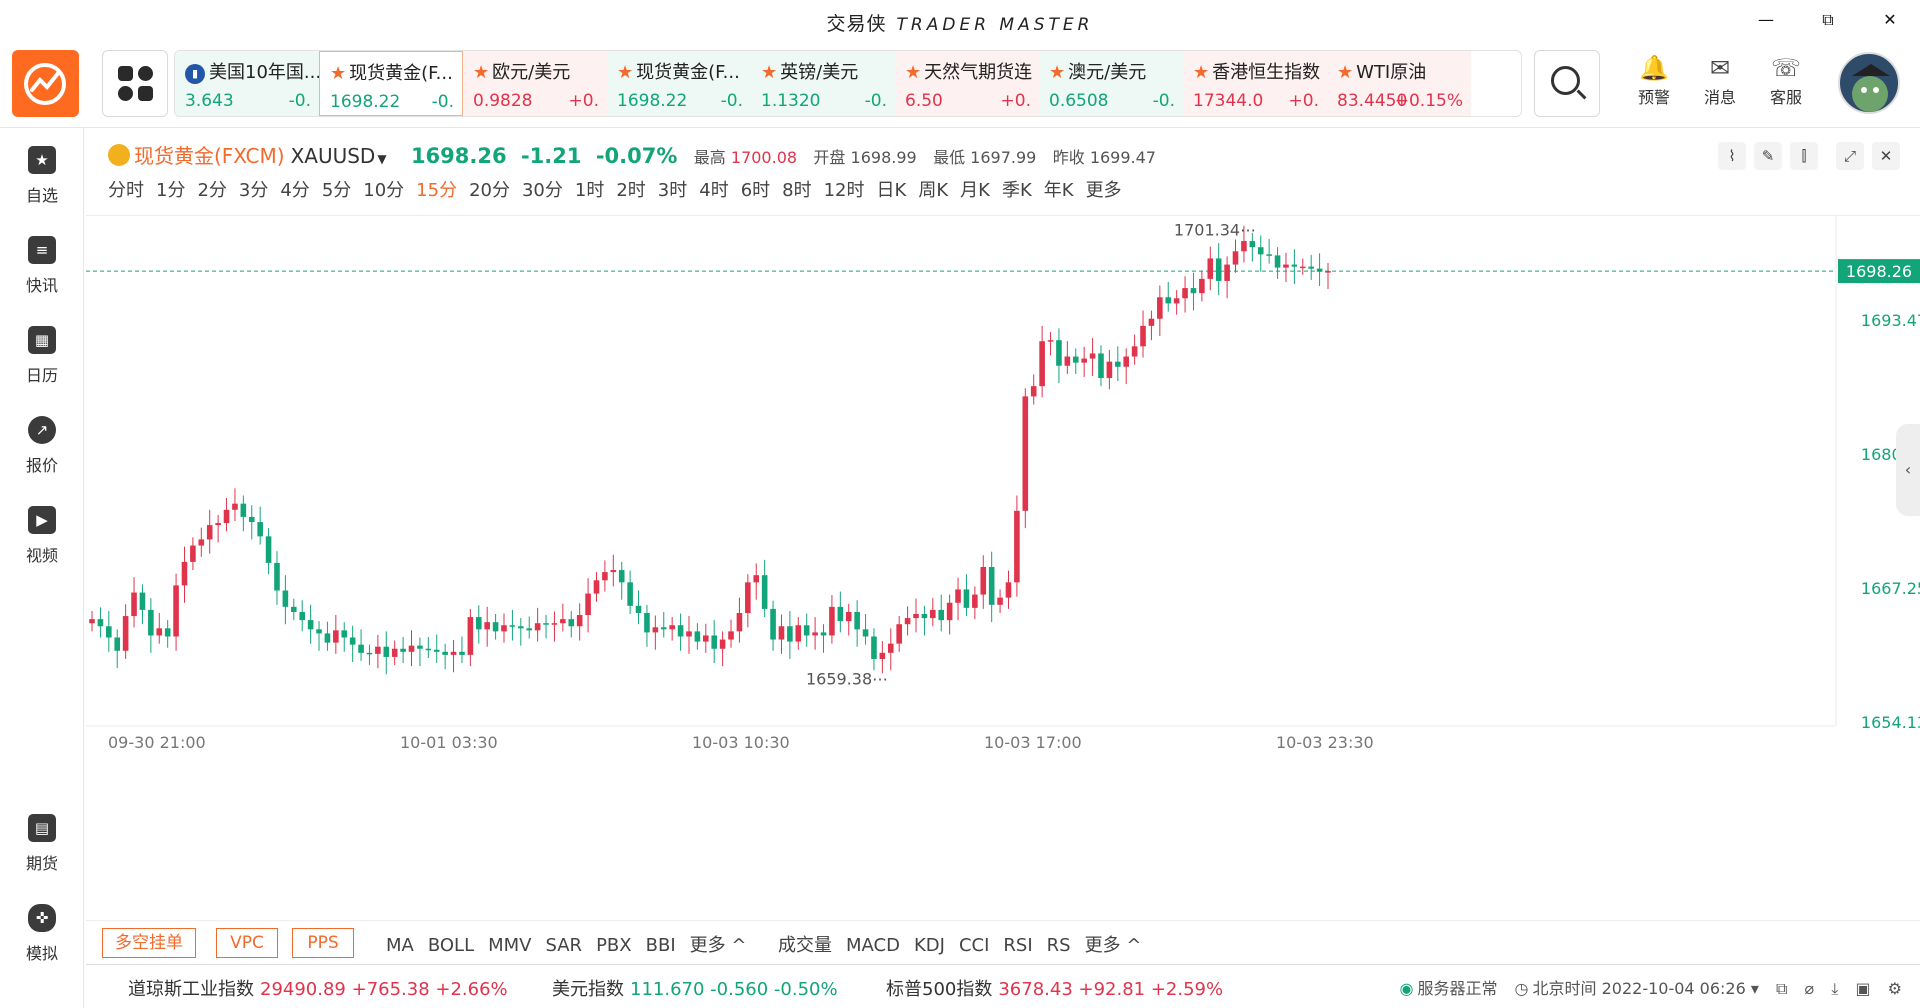 The height and width of the screenshot is (1008, 1920). What do you see at coordinates (589, 190) in the screenshot?
I see `period-tab: 1时` at bounding box center [589, 190].